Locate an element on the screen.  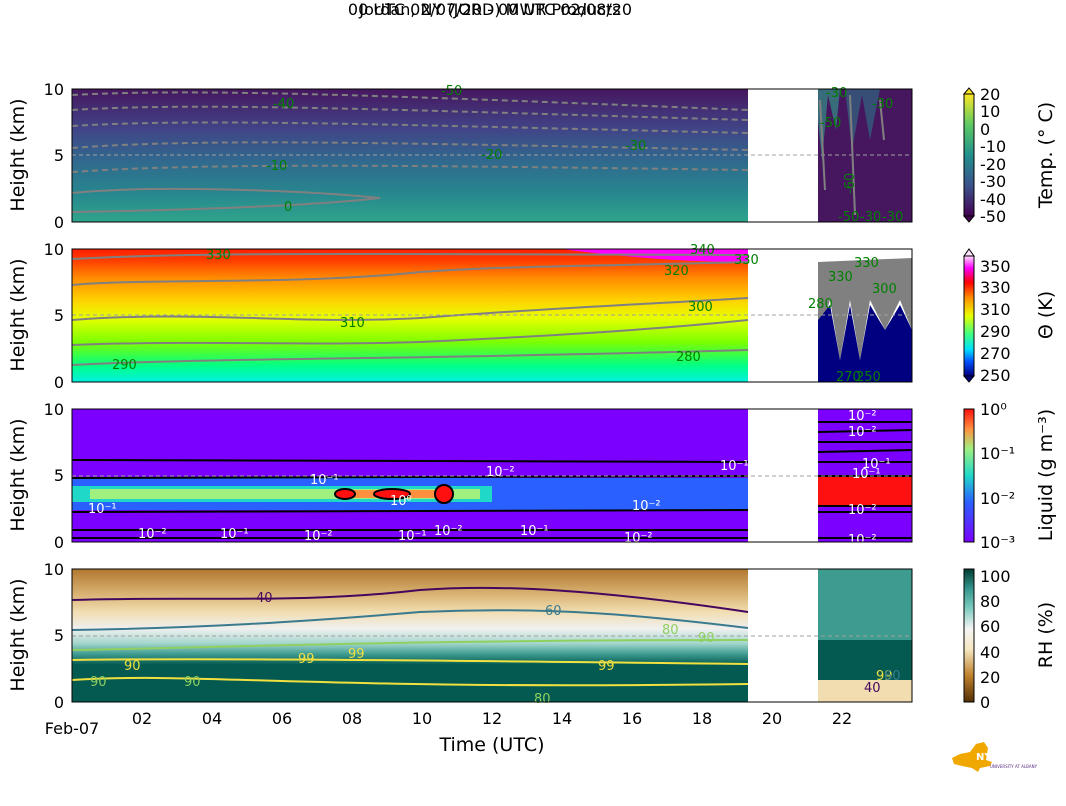
colorbar-tick: -10 is located at coordinates (993, 146).